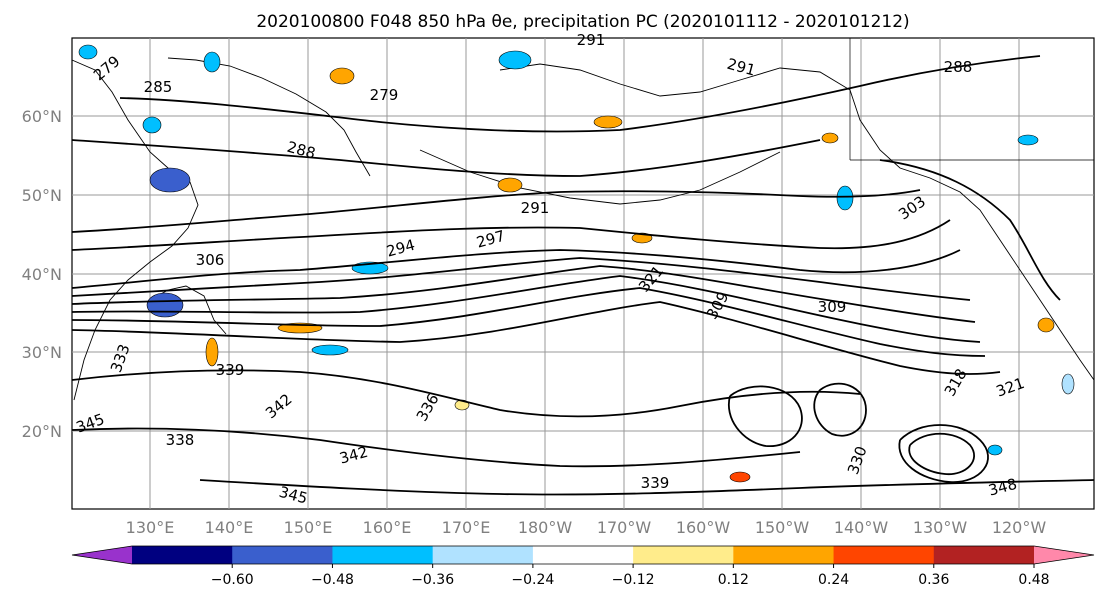  I want to click on lon-tick-label: 170°W, so click(624, 527).